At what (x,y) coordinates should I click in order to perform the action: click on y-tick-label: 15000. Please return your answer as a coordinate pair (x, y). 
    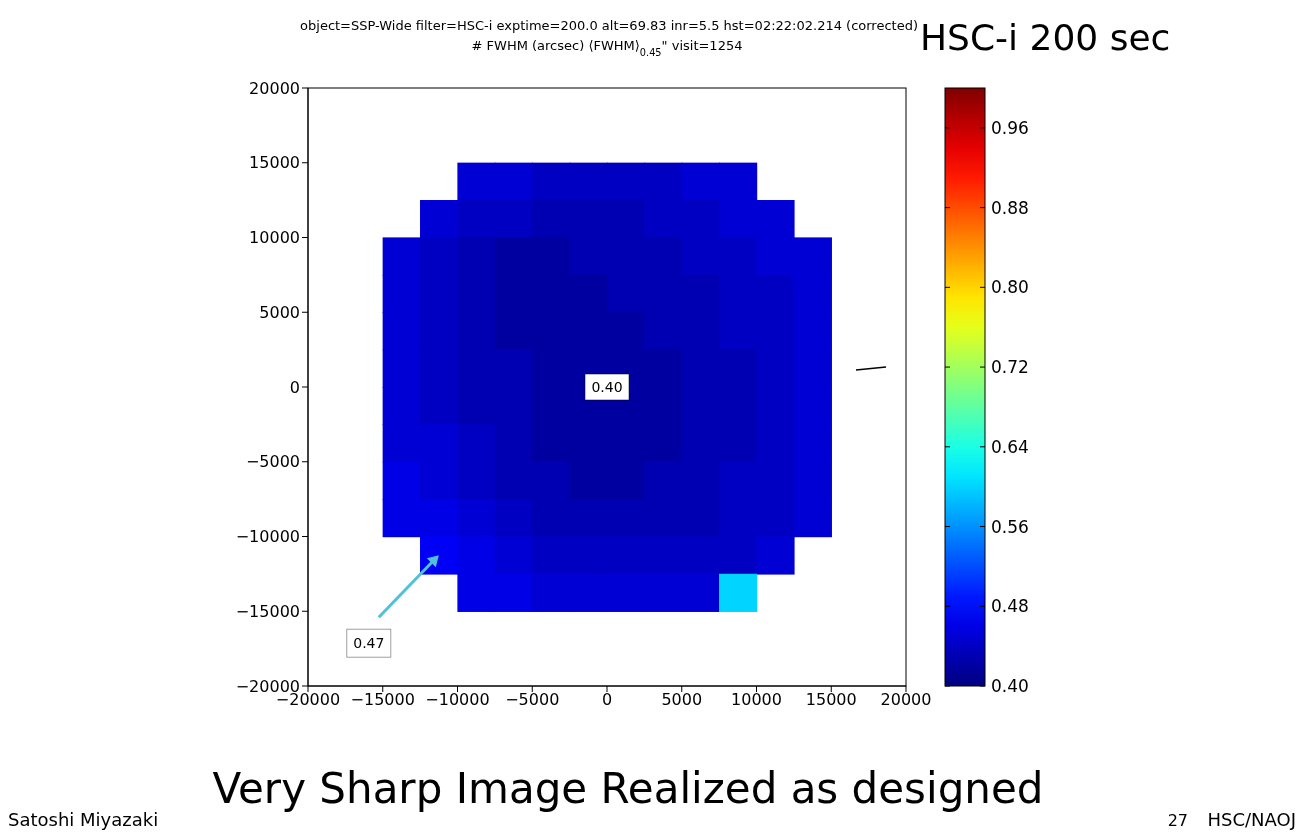
    Looking at the image, I should click on (274, 163).